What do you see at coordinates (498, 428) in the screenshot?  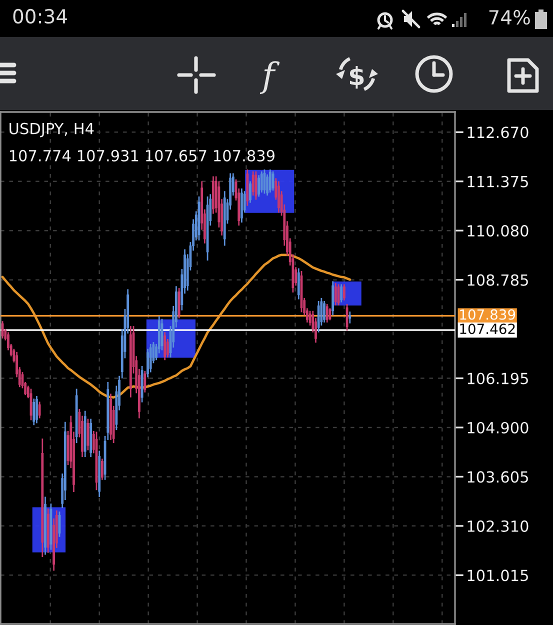 I see `y-tick-label: 104.900` at bounding box center [498, 428].